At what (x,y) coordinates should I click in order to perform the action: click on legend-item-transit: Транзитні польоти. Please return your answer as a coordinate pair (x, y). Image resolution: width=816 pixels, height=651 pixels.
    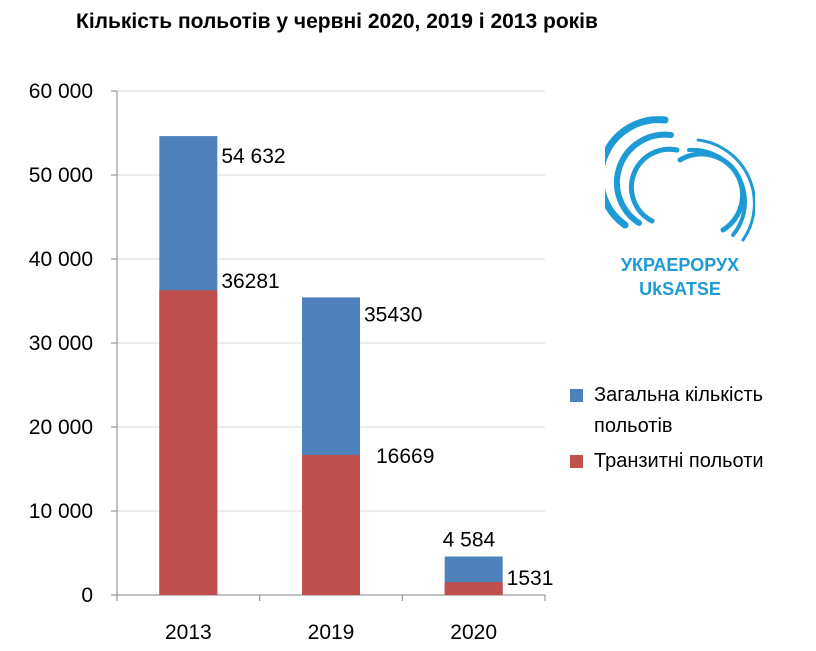
    Looking at the image, I should click on (690, 461).